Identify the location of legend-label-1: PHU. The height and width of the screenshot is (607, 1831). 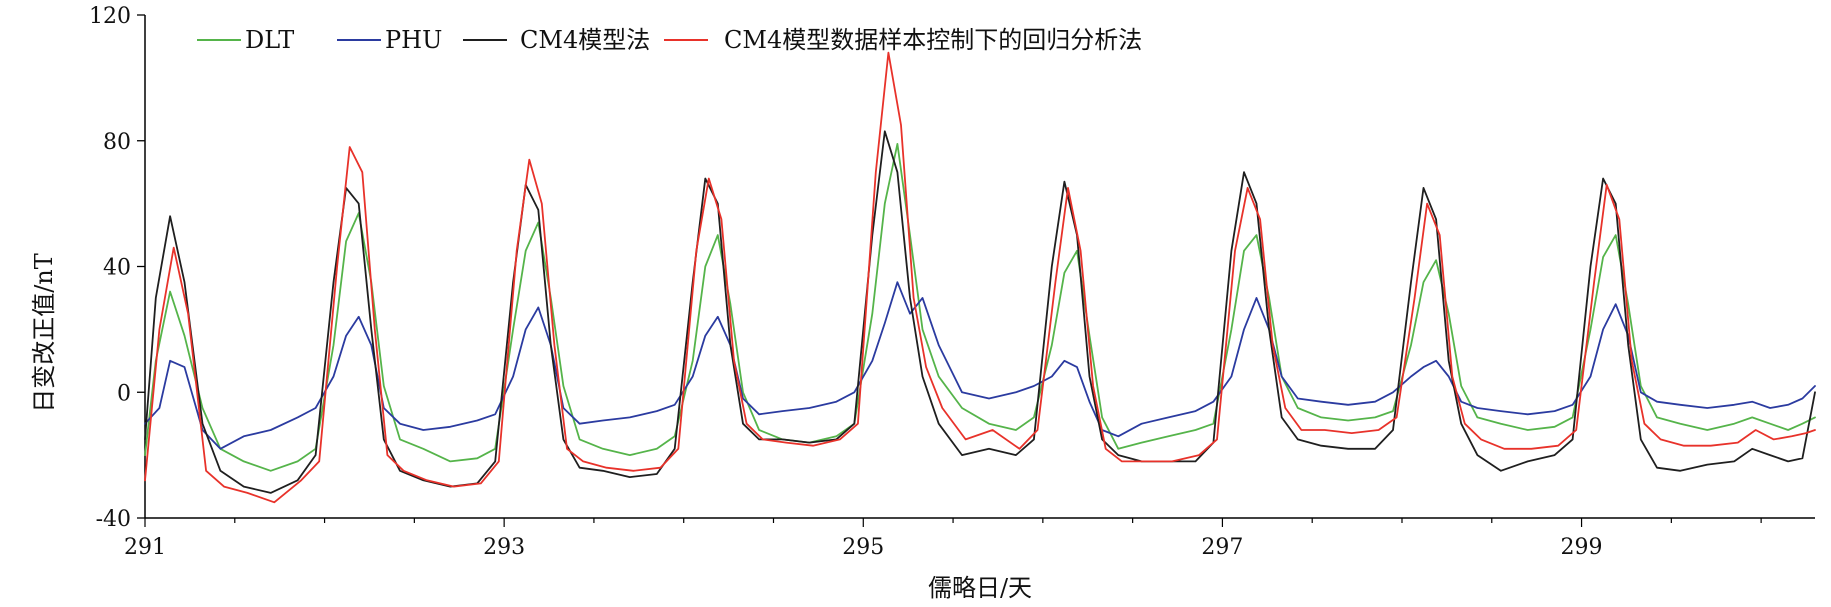
(413, 40).